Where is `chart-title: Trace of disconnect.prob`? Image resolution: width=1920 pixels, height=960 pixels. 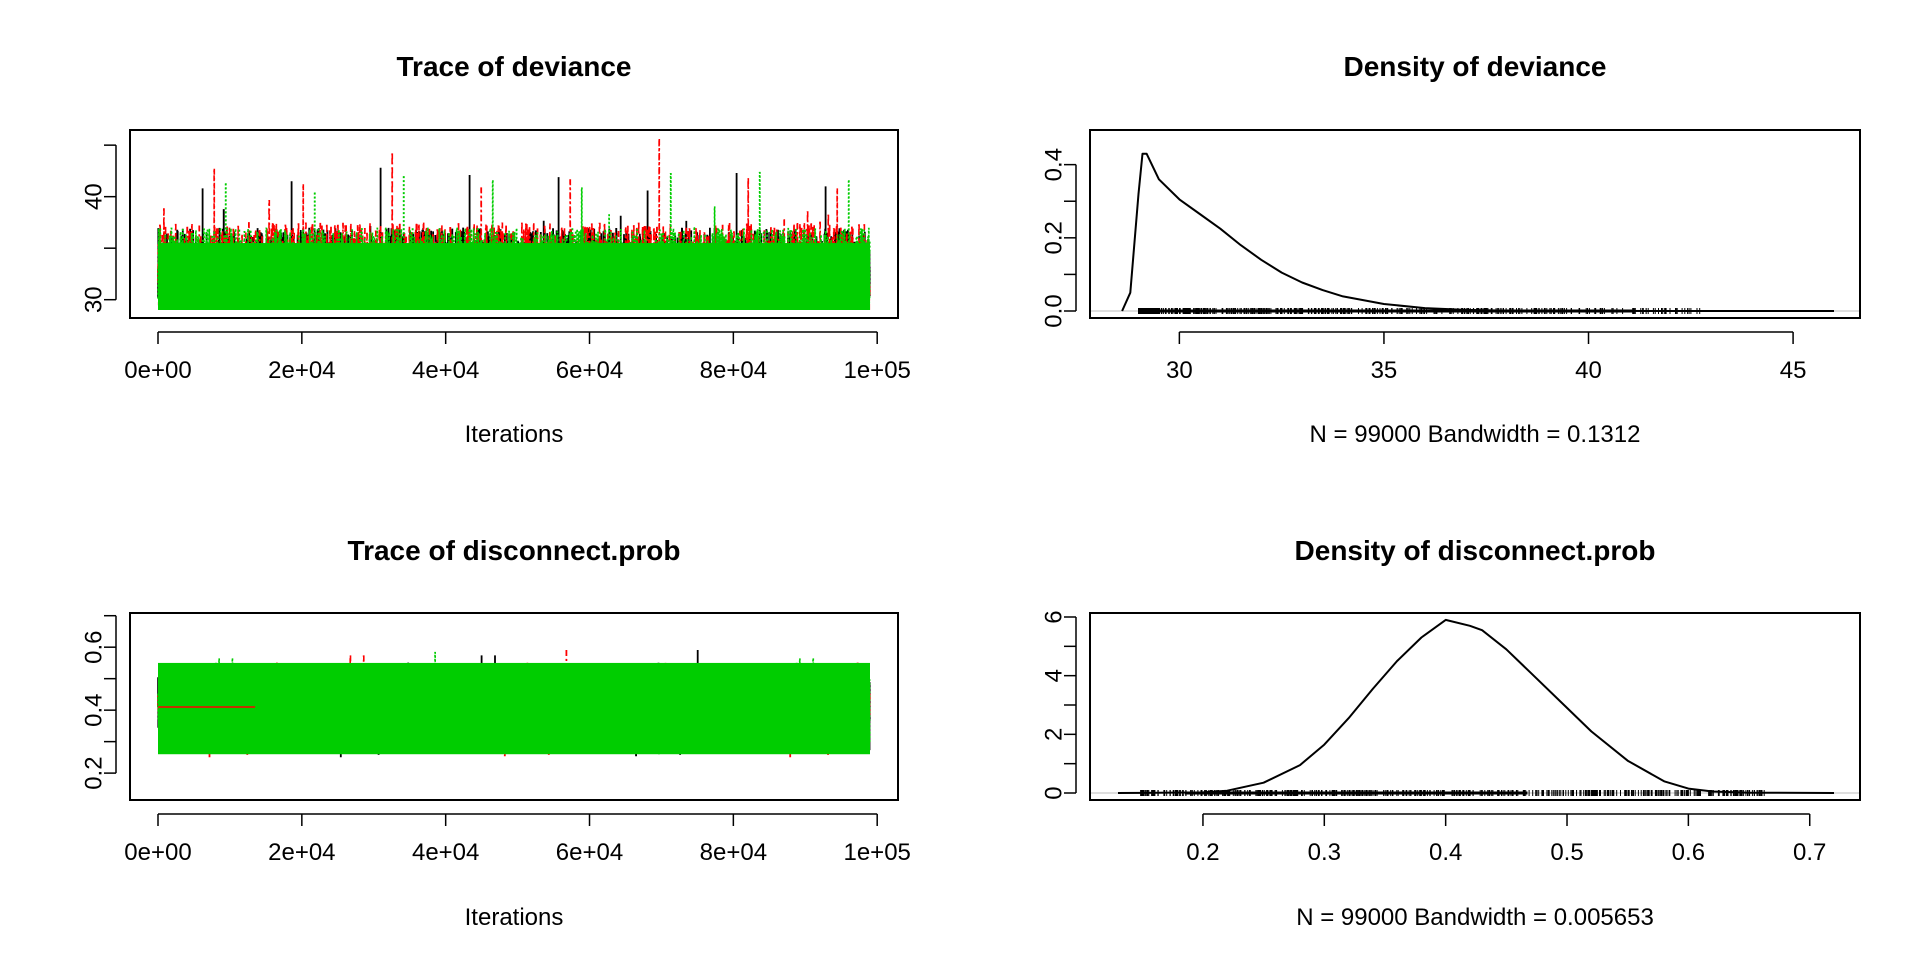
chart-title: Trace of disconnect.prob is located at coordinates (514, 550).